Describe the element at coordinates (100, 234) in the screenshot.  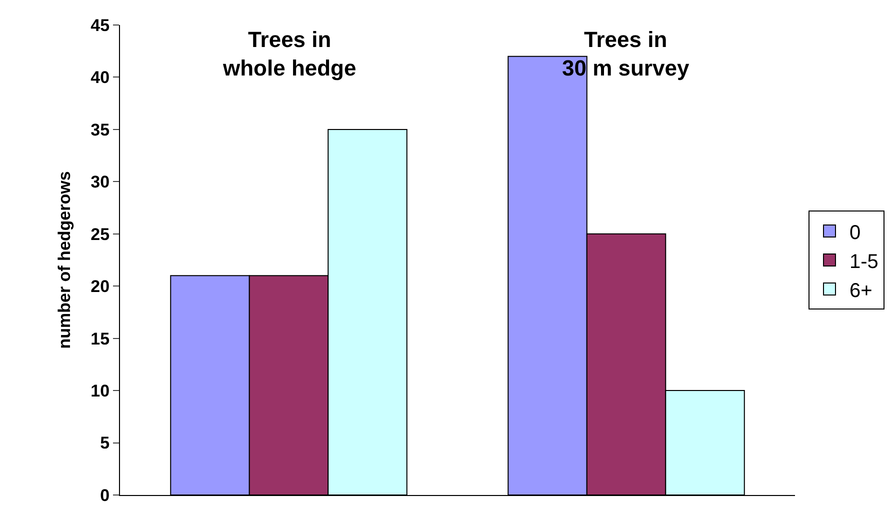
I see `y-tick-label: 25` at that location.